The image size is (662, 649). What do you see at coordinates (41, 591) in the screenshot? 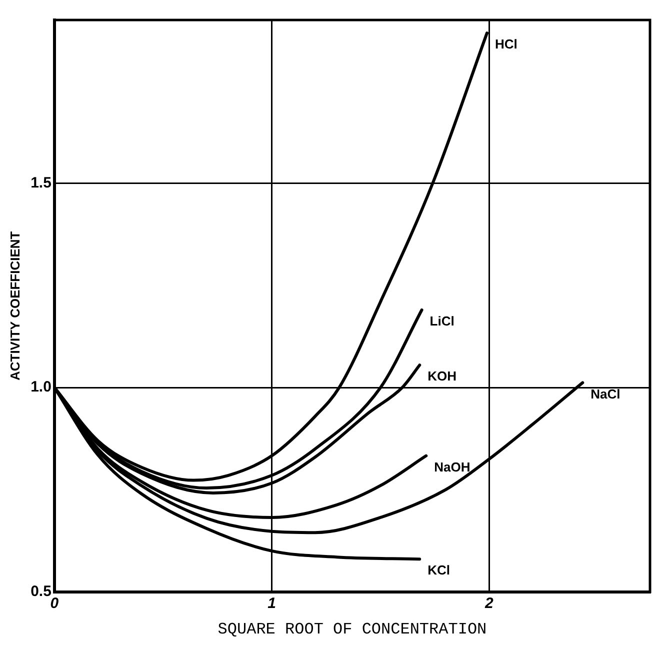
I see `y-tick-label: 0.5` at bounding box center [41, 591].